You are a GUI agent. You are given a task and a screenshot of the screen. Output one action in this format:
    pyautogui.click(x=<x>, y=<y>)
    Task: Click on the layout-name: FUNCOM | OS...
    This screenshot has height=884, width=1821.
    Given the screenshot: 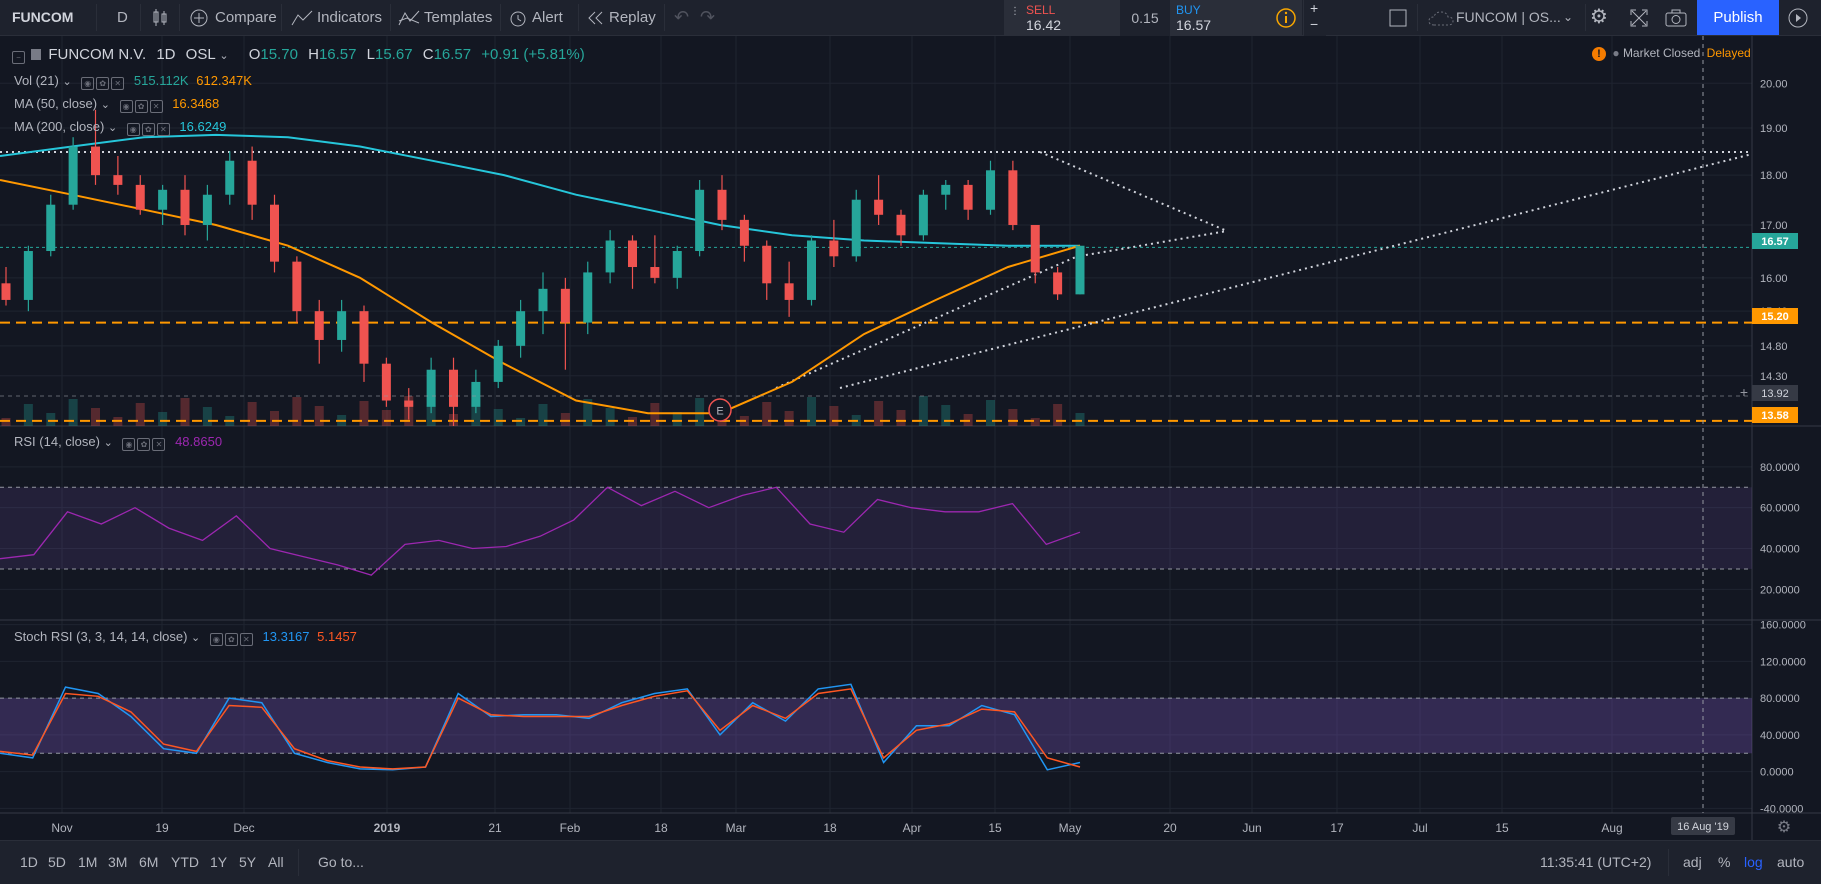 What is the action you would take?
    pyautogui.click(x=1508, y=17)
    